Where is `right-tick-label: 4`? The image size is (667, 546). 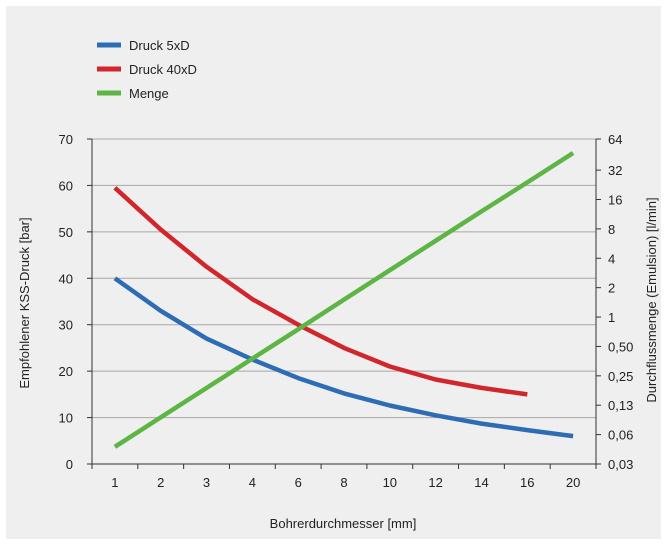 right-tick-label: 4 is located at coordinates (611, 258).